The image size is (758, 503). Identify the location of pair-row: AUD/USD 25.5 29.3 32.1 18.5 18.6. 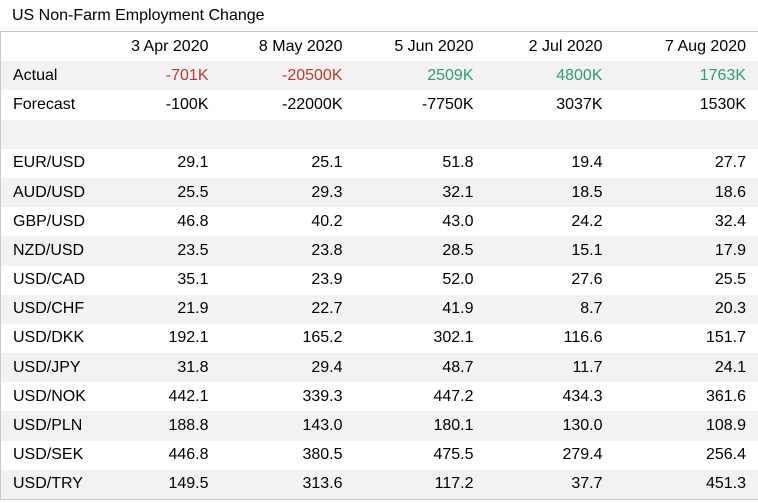
(379, 192).